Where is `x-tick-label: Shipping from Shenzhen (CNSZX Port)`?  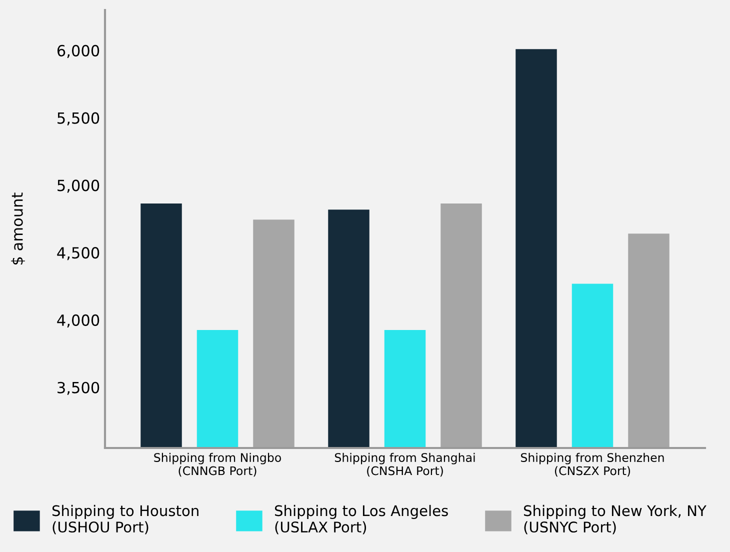
x-tick-label: Shipping from Shenzhen (CNSZX Port) is located at coordinates (592, 464).